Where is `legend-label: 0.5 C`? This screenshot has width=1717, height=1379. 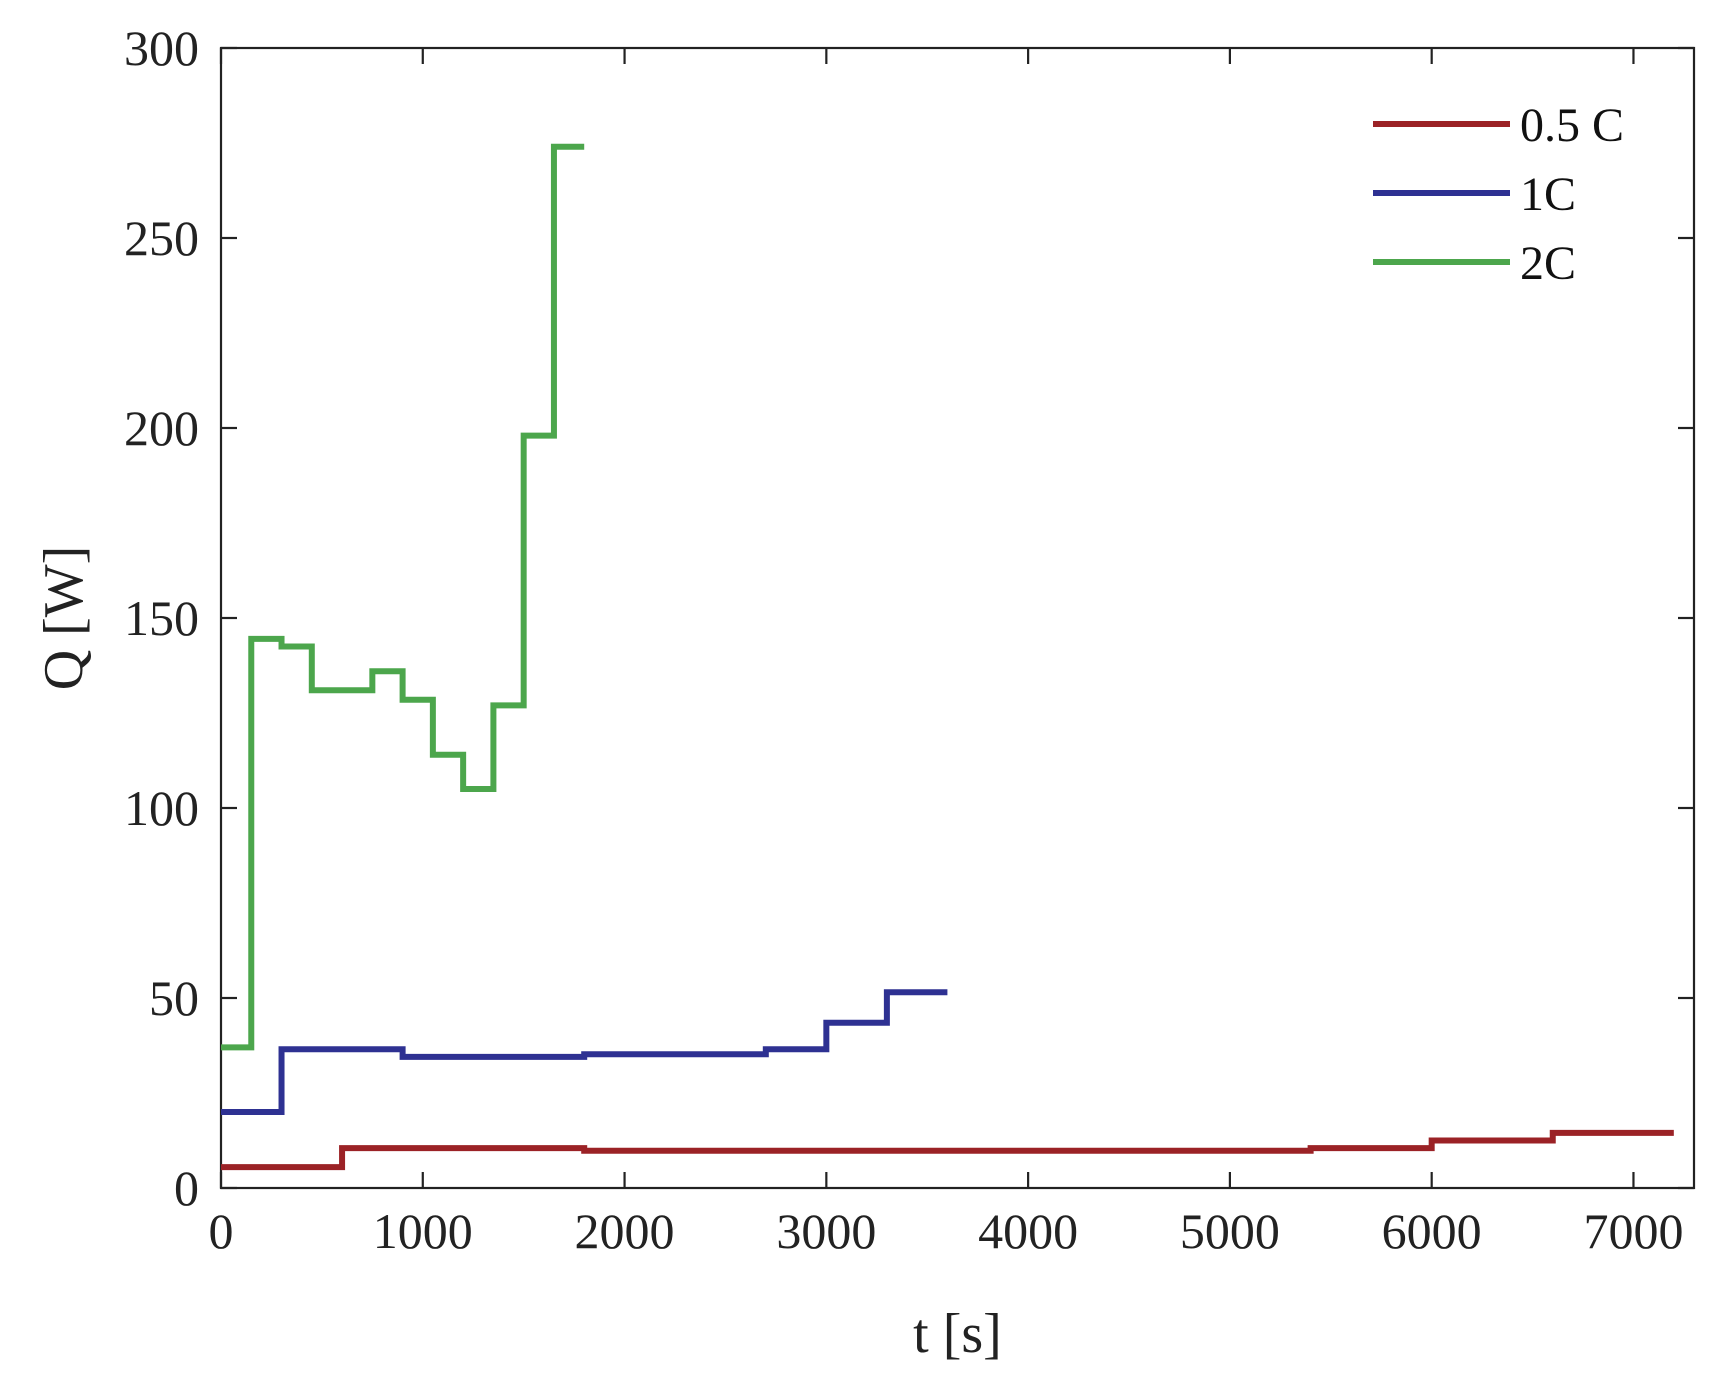
legend-label: 0.5 C is located at coordinates (1572, 125).